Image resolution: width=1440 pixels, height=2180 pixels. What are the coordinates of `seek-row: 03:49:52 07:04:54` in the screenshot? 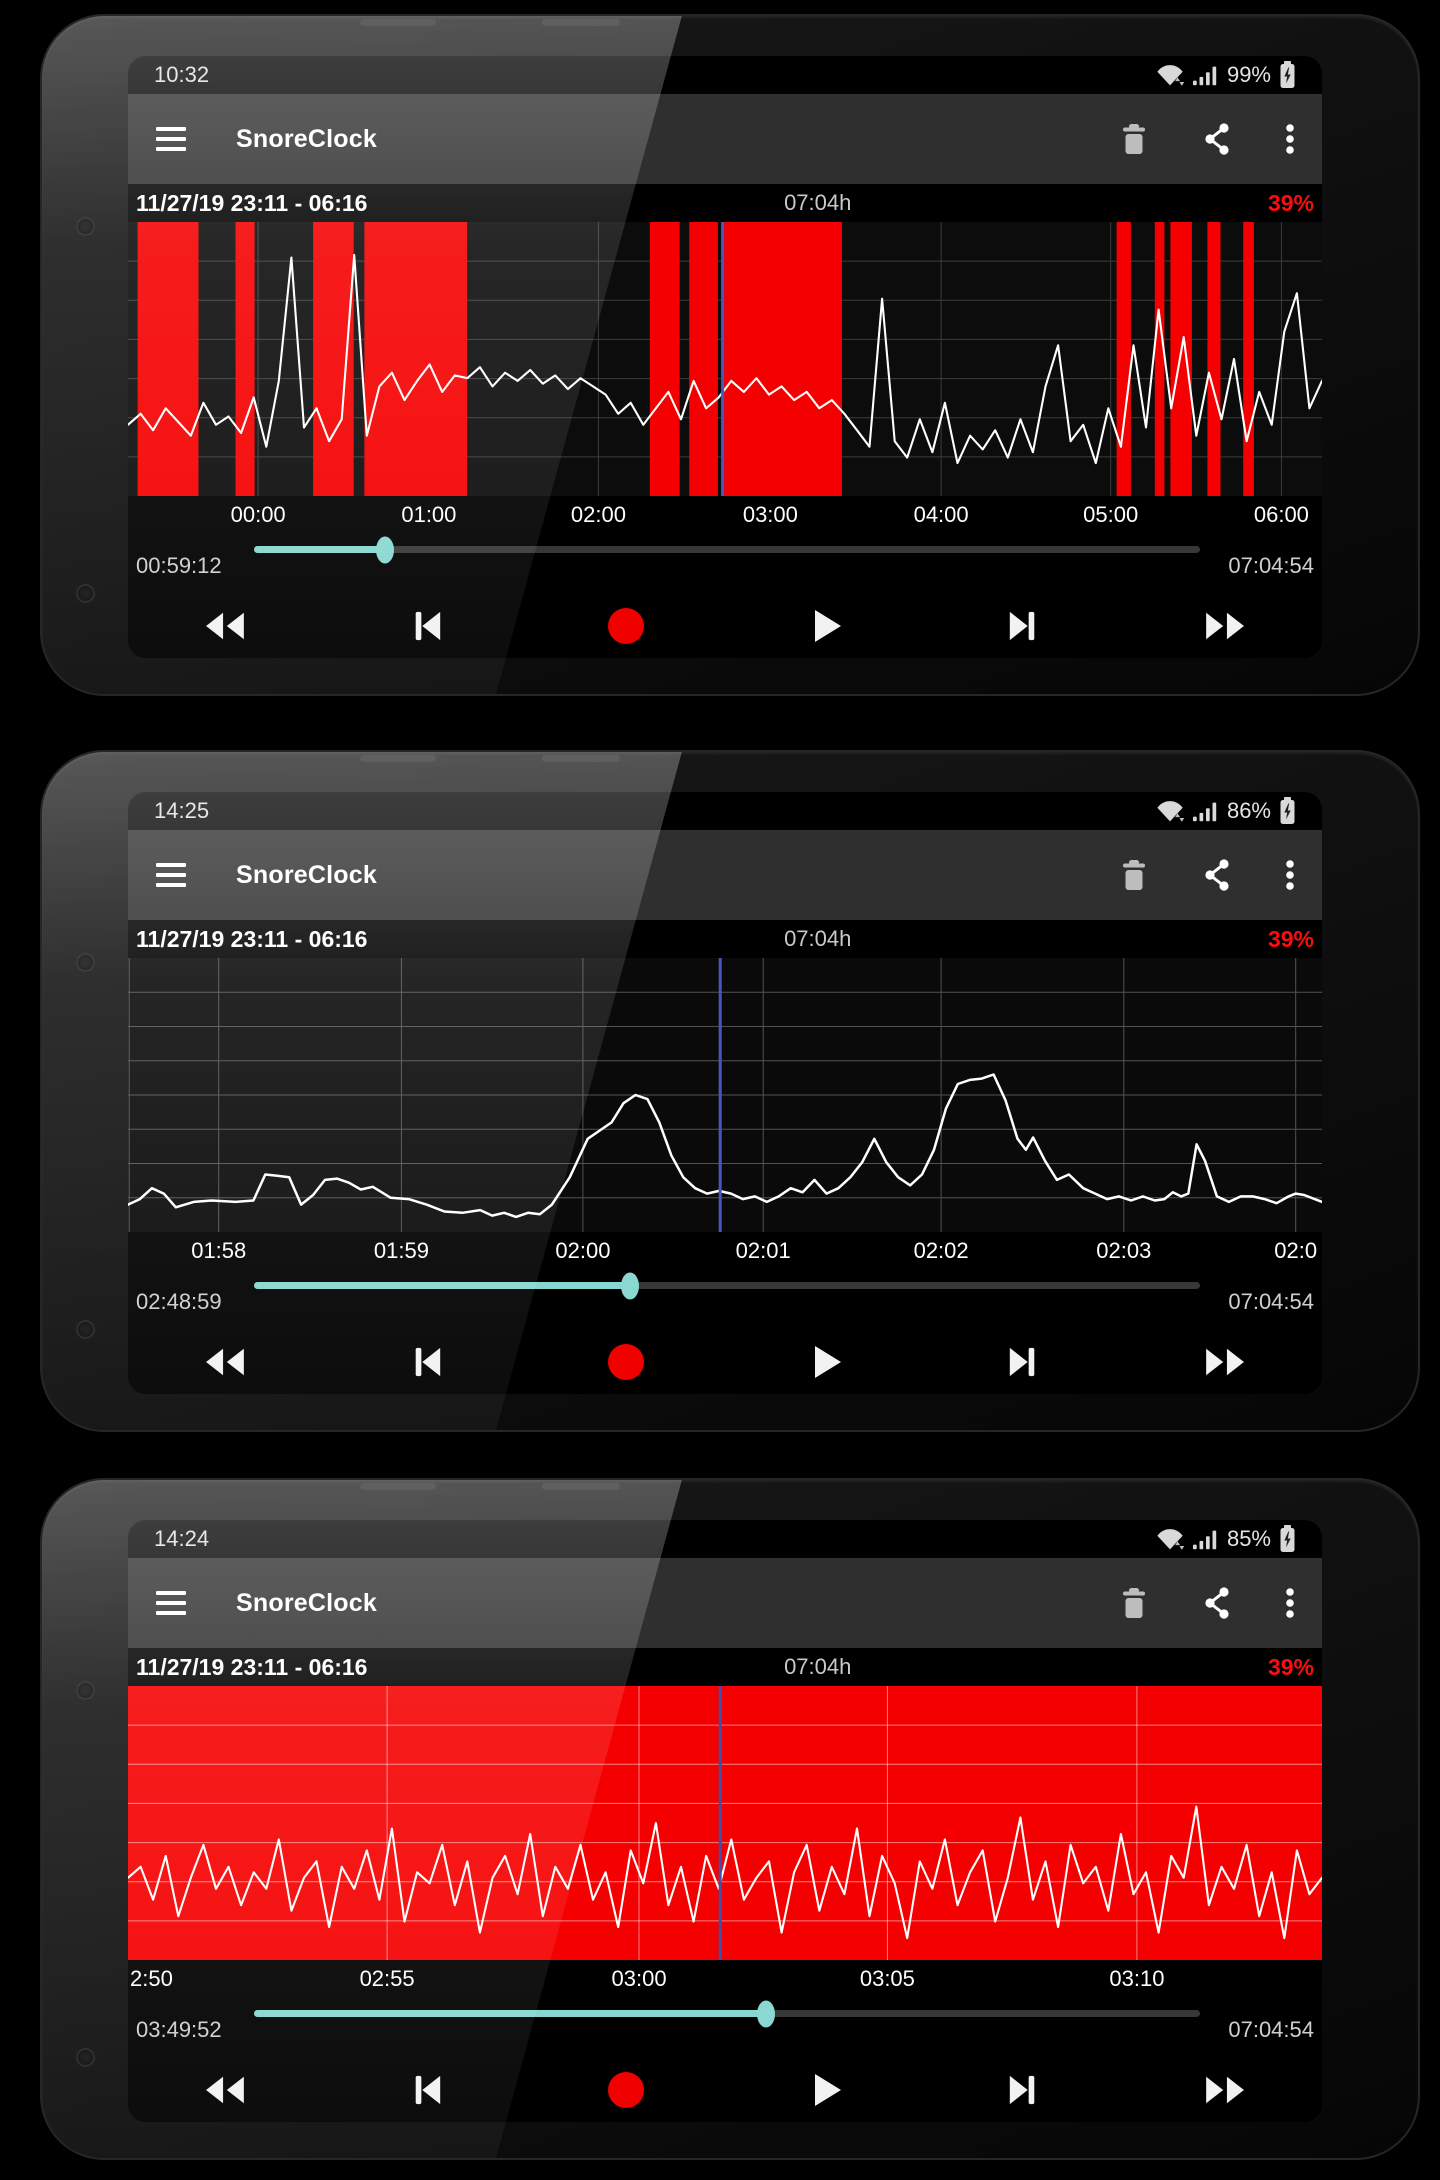 It's located at (725, 2028).